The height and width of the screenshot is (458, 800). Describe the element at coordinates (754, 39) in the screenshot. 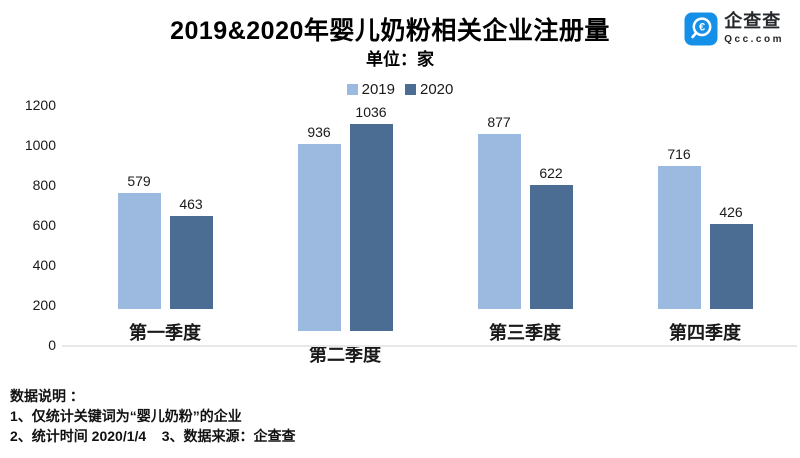

I see `qcc-domain: Qcc.com` at that location.